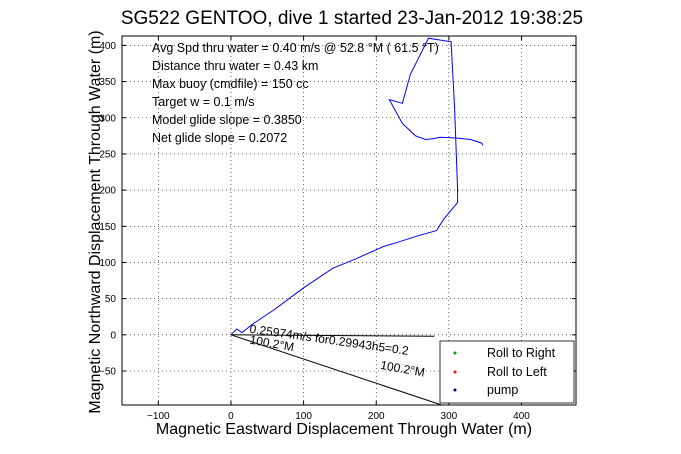 Image resolution: width=681 pixels, height=454 pixels. Describe the element at coordinates (107, 154) in the screenshot. I see `y-tick-label: 250` at that location.